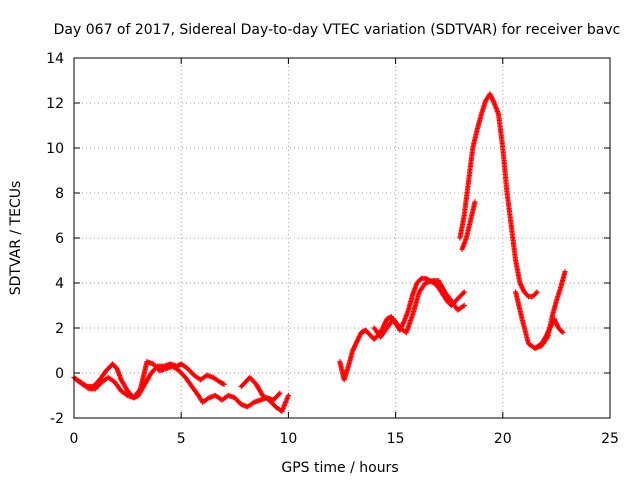  I want to click on y-tick-label: 6, so click(59, 239).